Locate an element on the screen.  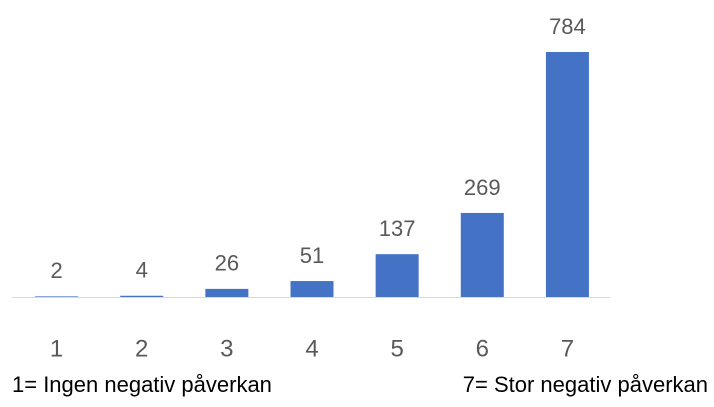
annotation: 1= Ingen negativ påverkan is located at coordinates (142, 384).